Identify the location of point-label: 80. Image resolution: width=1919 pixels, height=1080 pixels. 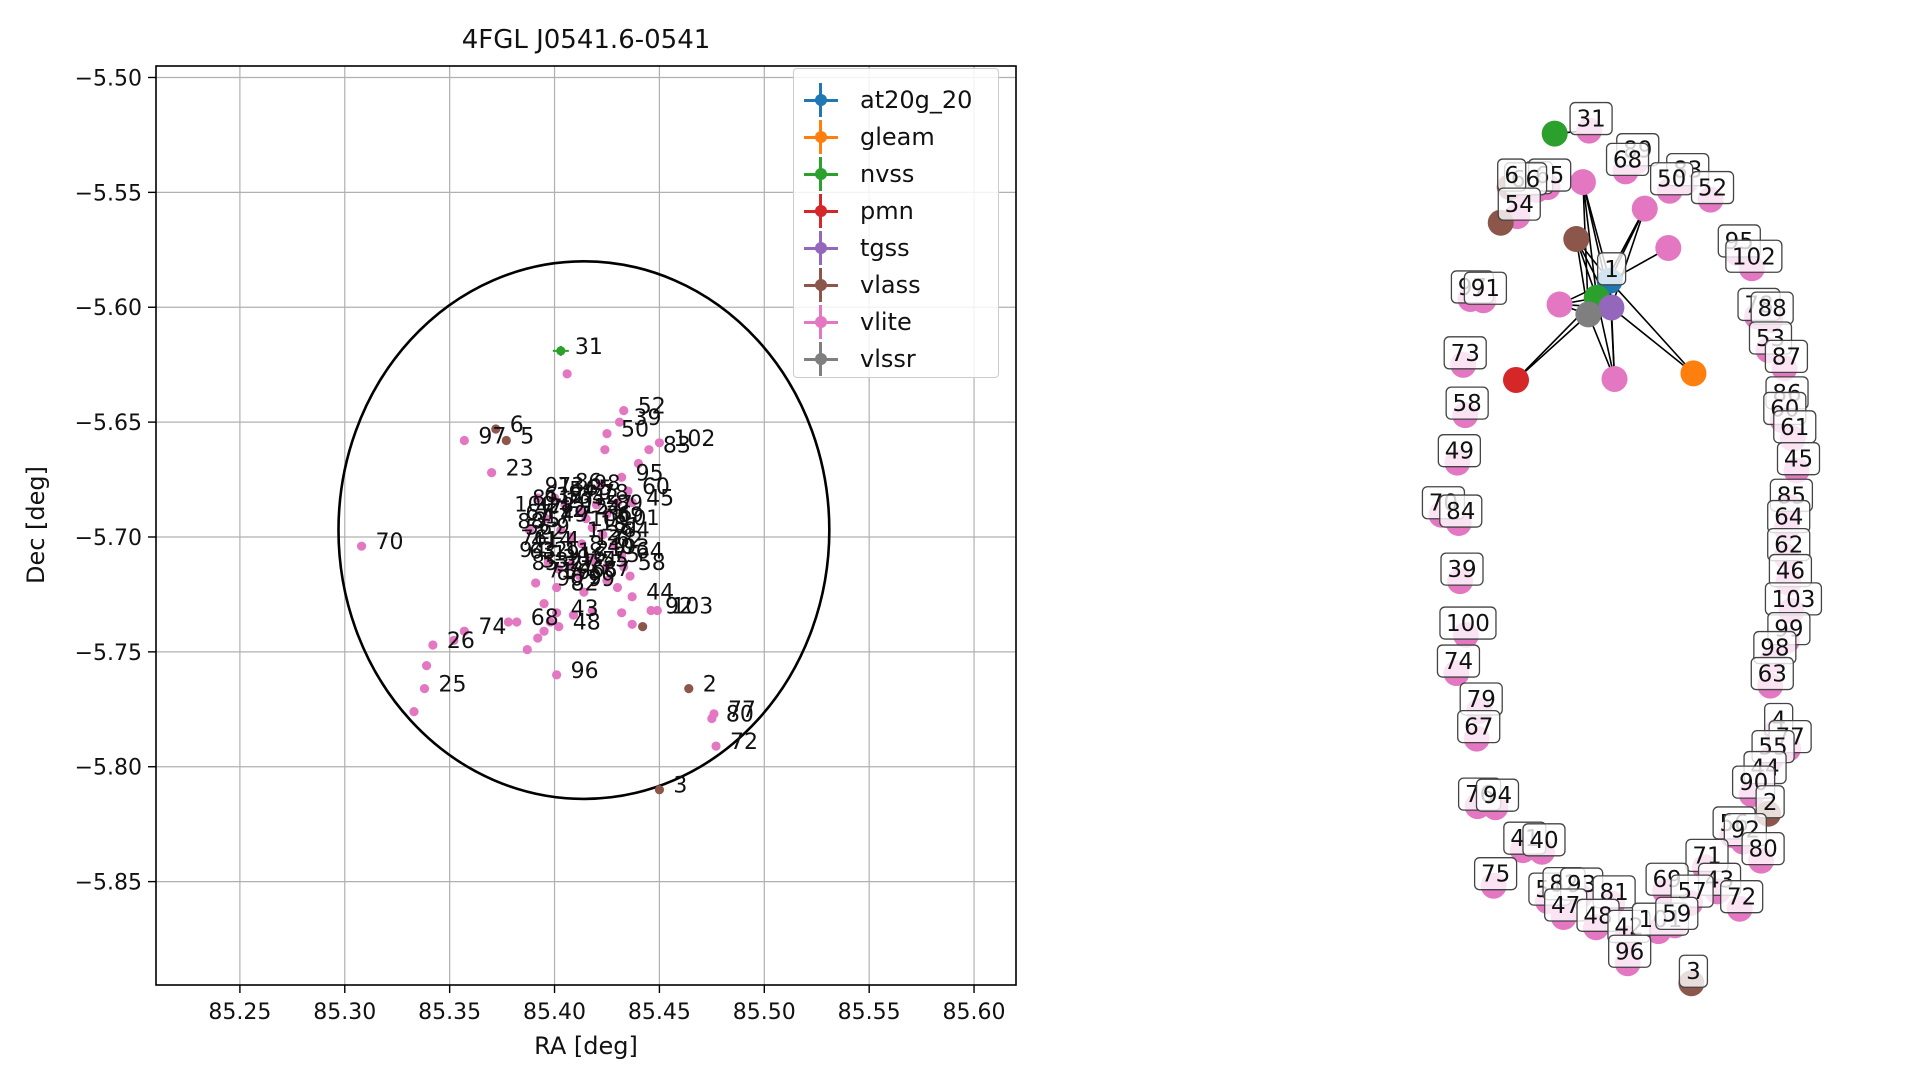
(740, 714).